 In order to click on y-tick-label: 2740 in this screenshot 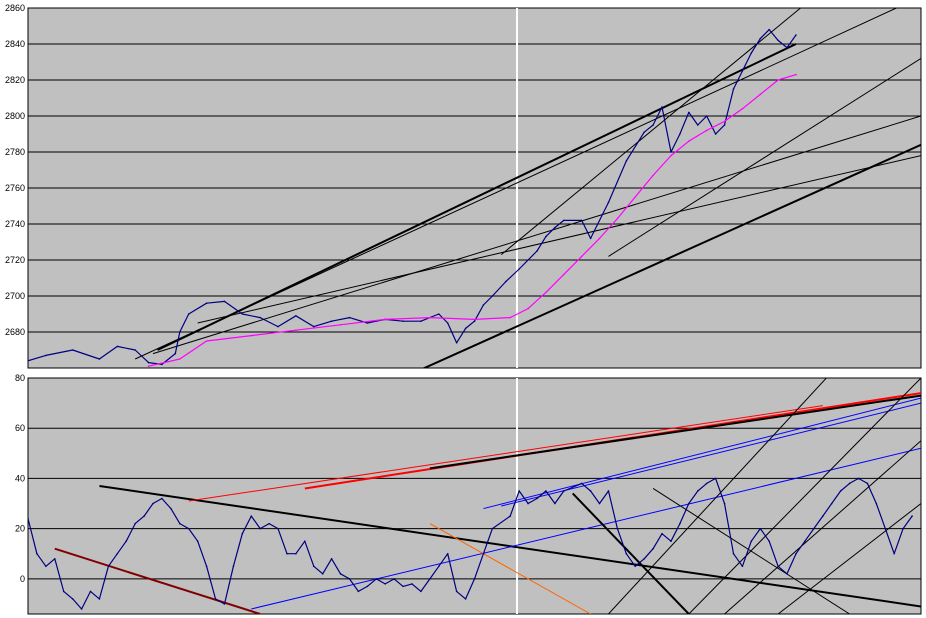, I will do `click(15, 224)`.